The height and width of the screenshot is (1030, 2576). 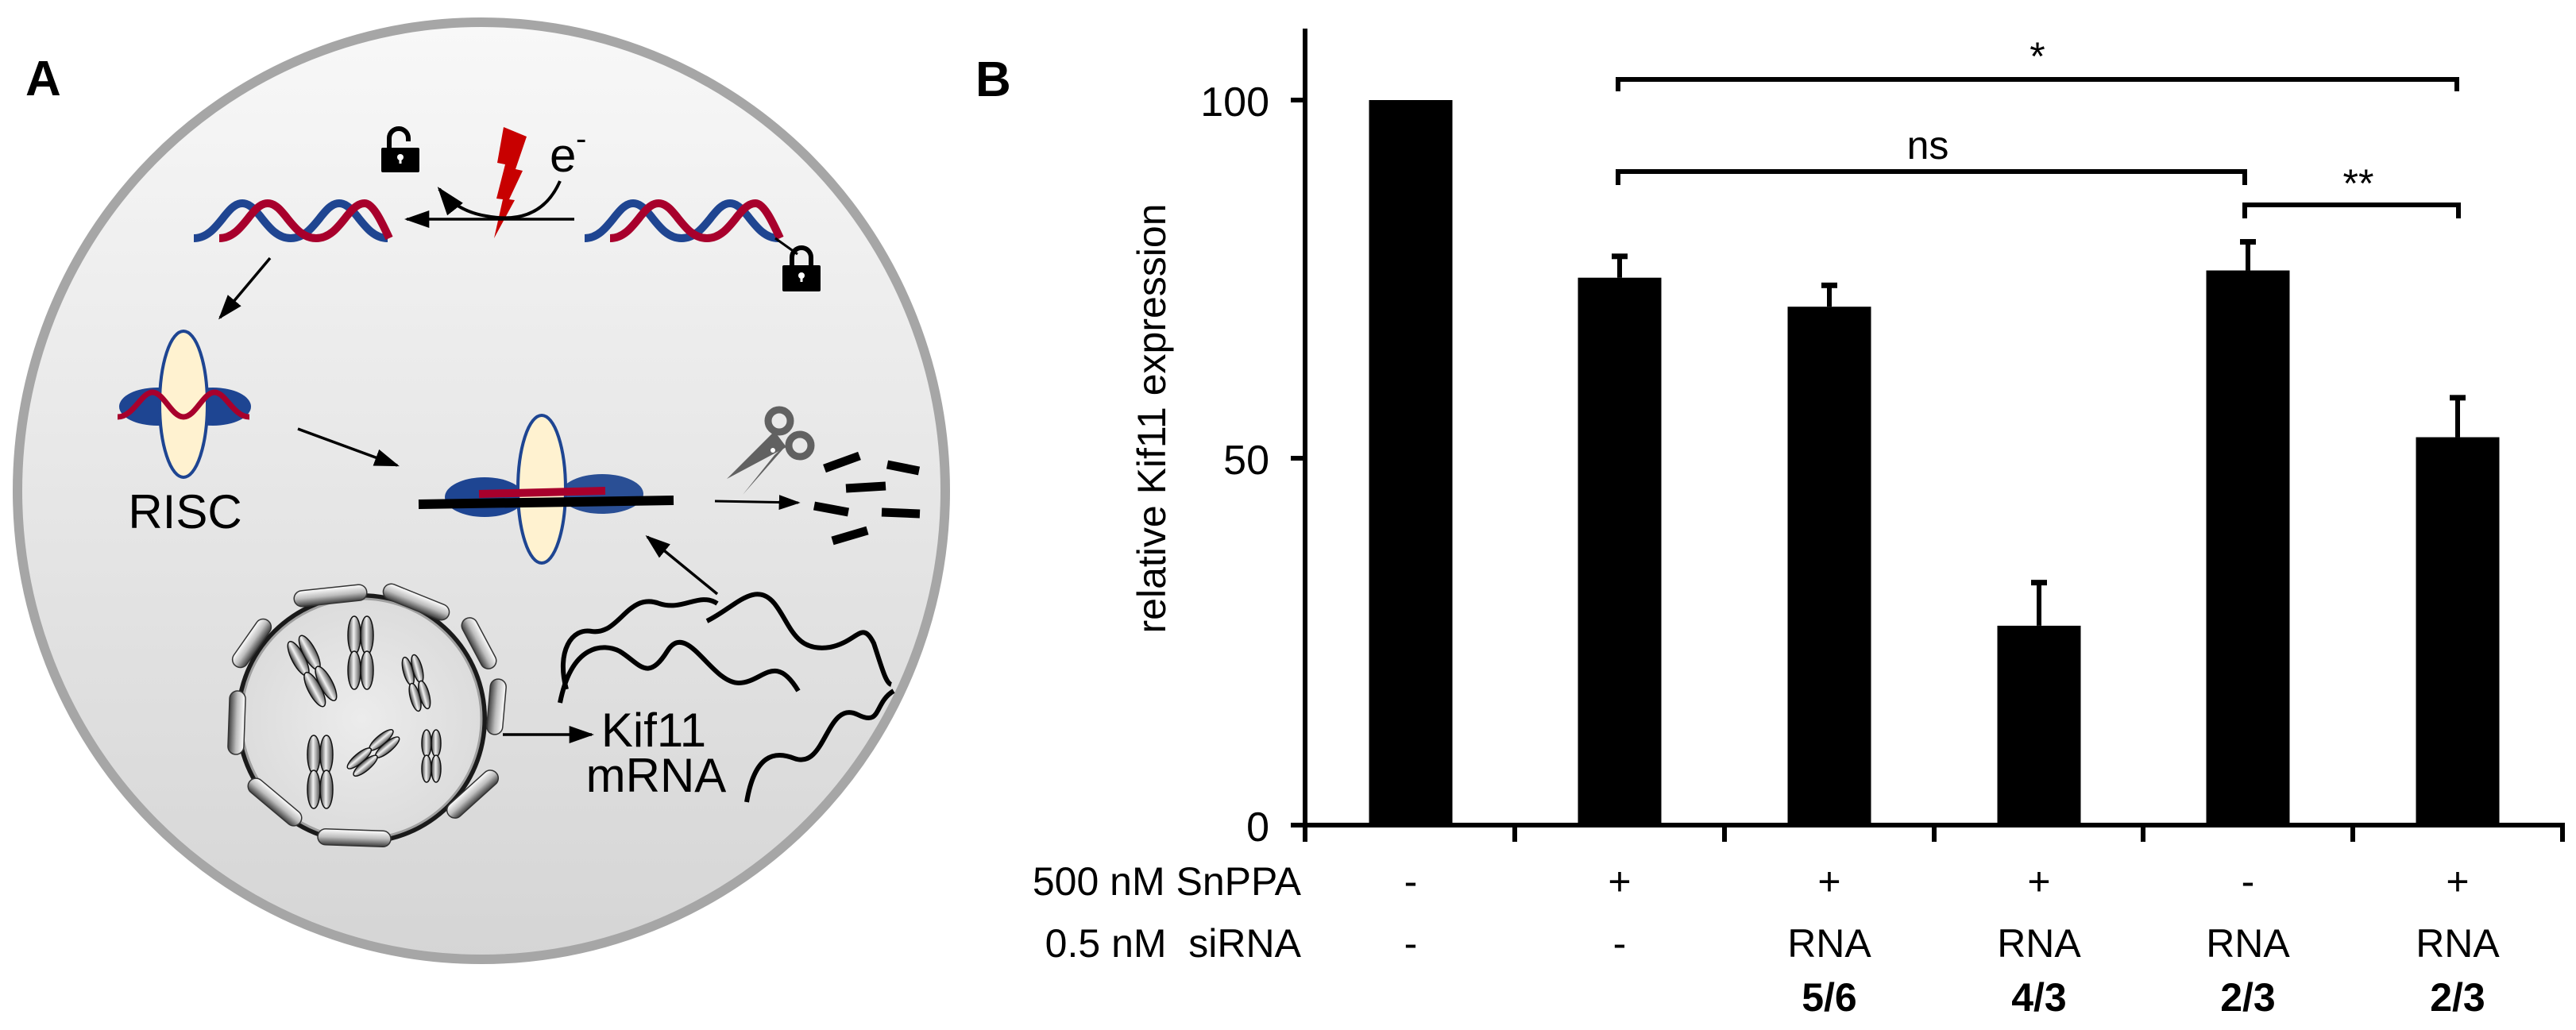 I want to click on risc-complex, so click(x=184, y=404).